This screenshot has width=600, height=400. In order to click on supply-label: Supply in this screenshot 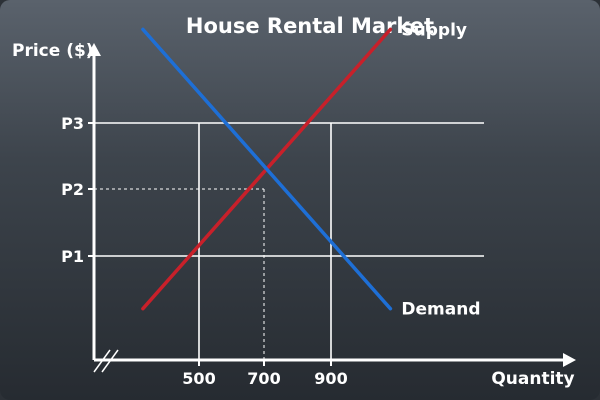, I will do `click(434, 30)`.